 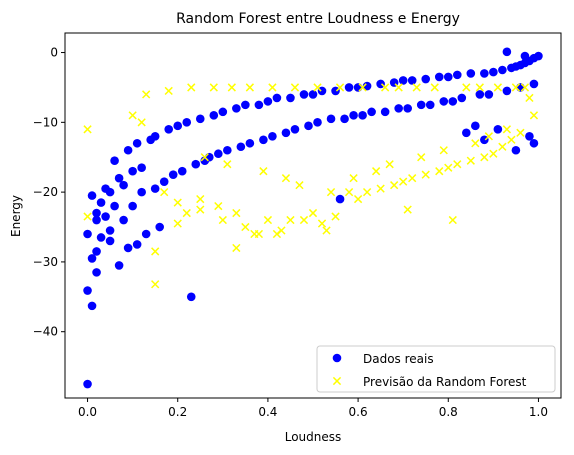 What do you see at coordinates (87, 412) in the screenshot?
I see `x-tick-label: 0.0` at bounding box center [87, 412].